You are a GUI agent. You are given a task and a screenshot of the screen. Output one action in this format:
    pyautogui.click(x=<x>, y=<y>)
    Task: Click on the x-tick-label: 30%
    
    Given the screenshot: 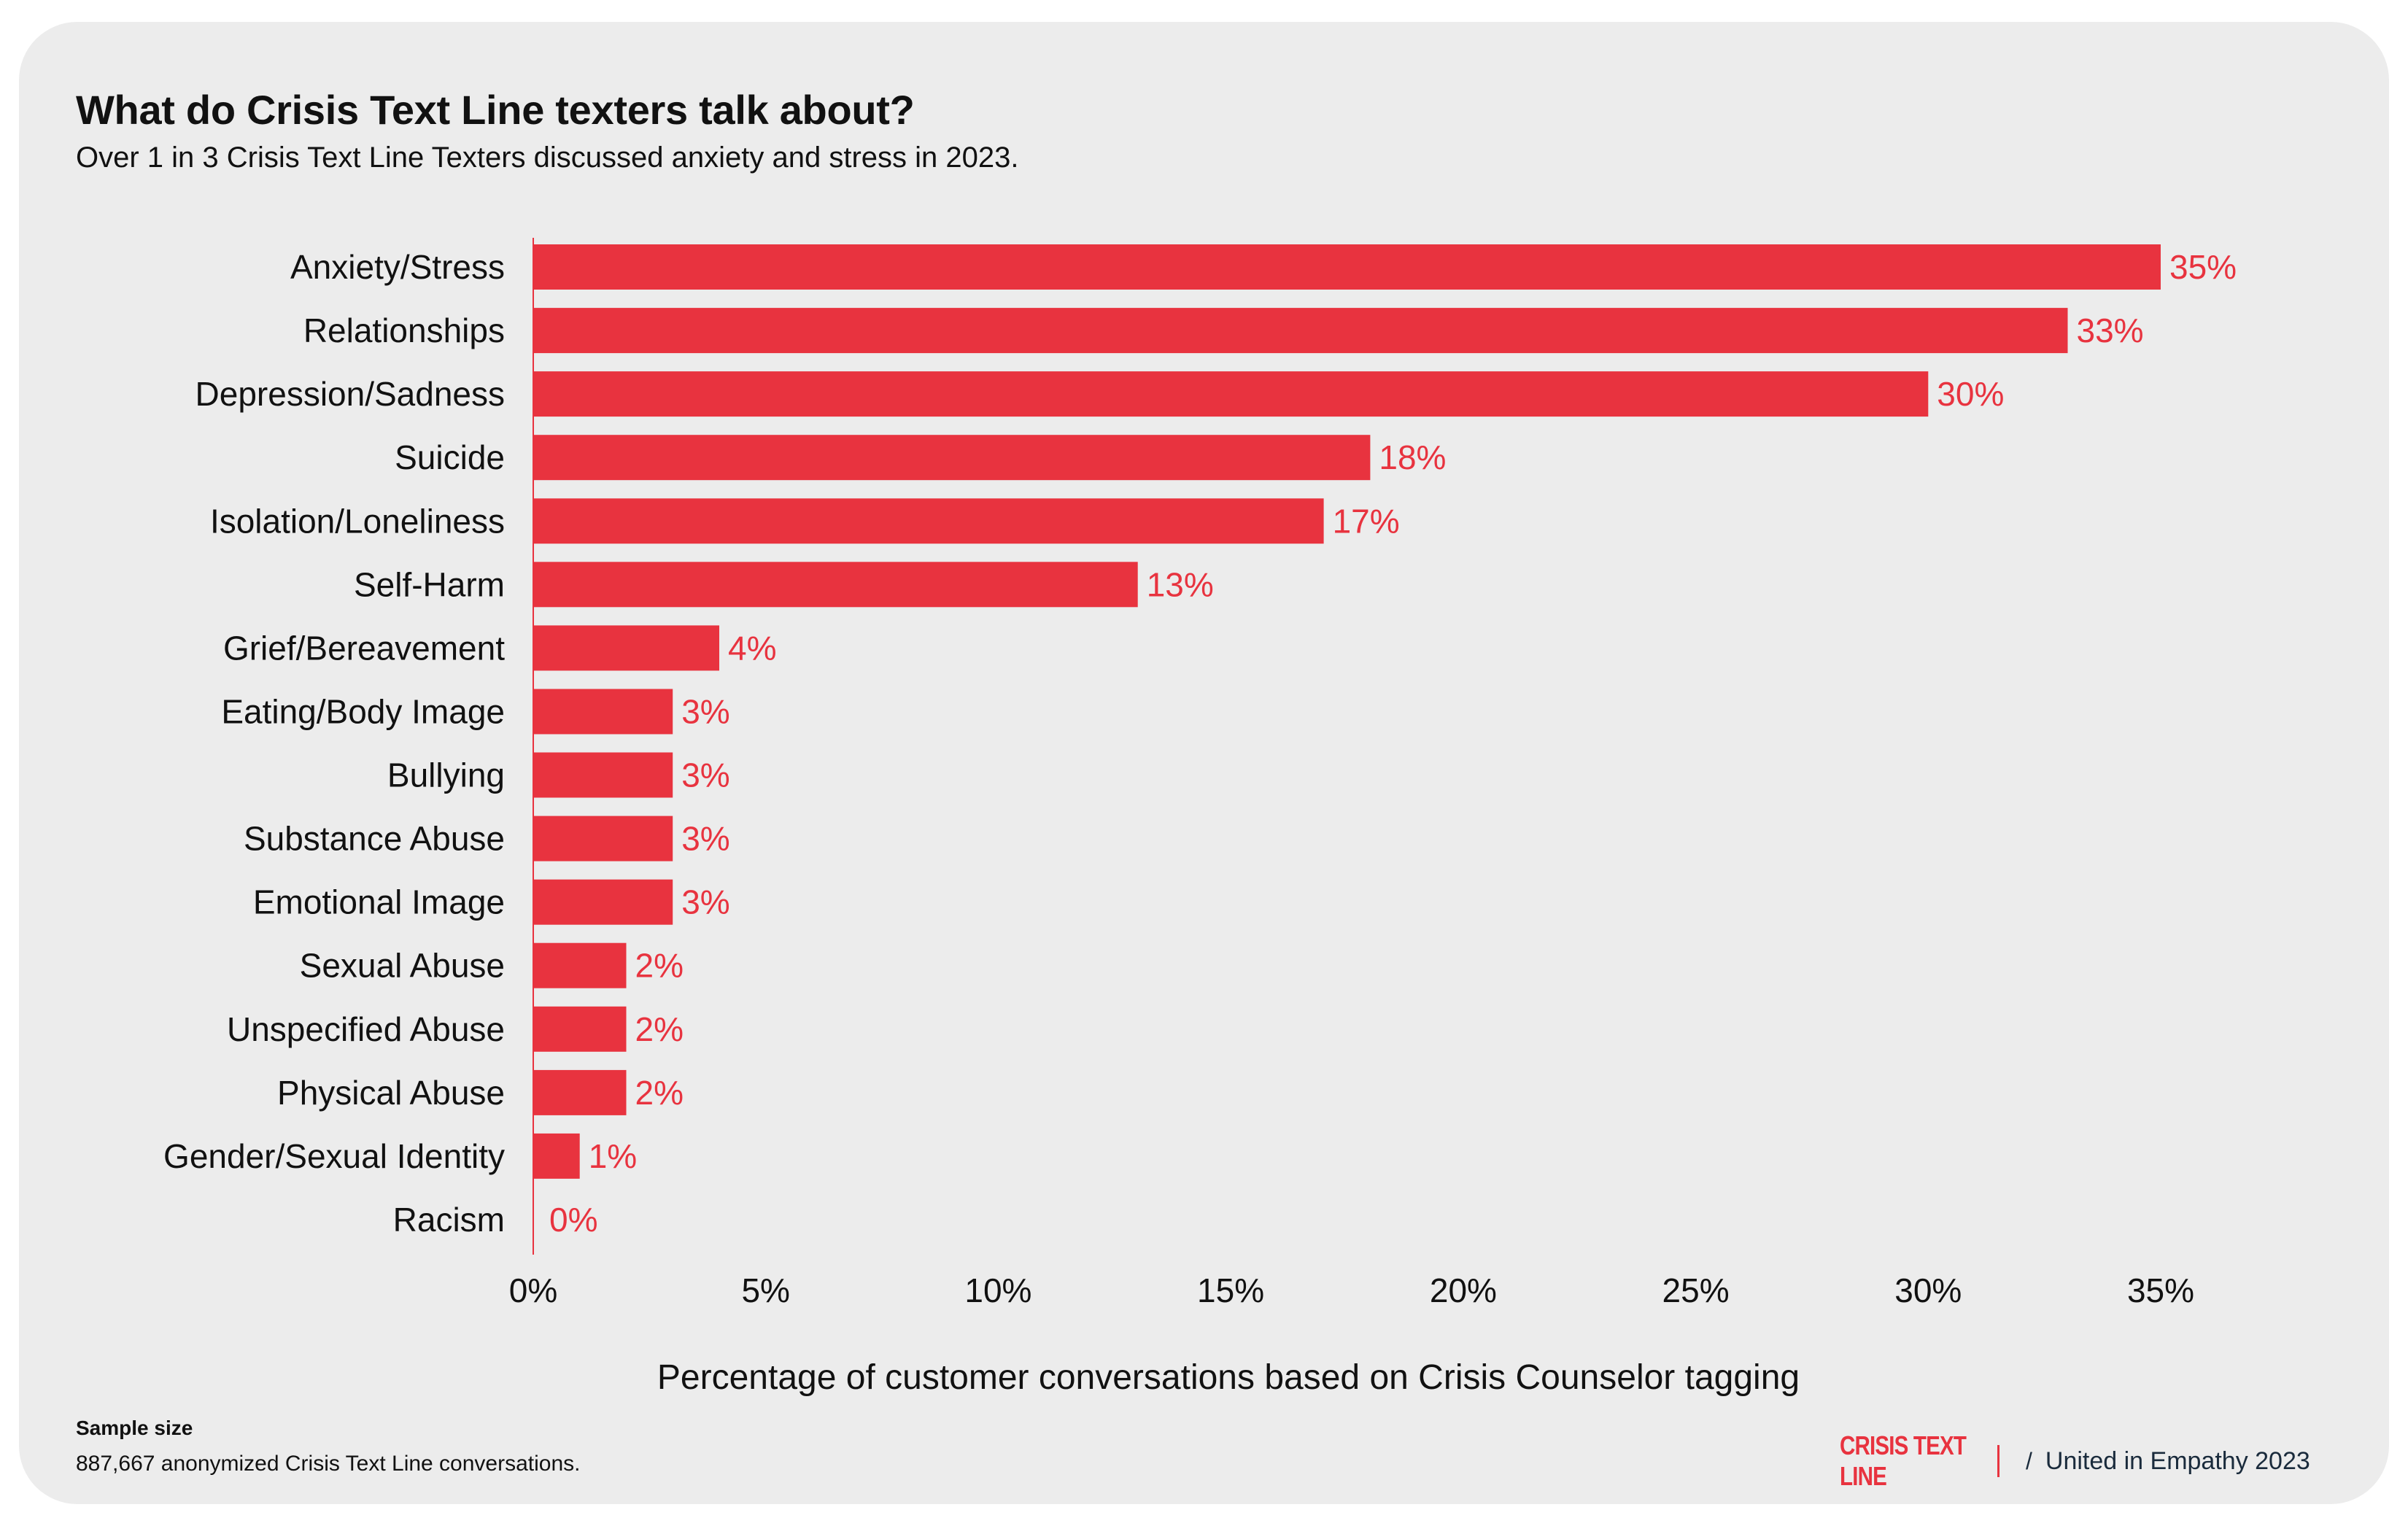 What is the action you would take?
    pyautogui.click(x=1928, y=1290)
    